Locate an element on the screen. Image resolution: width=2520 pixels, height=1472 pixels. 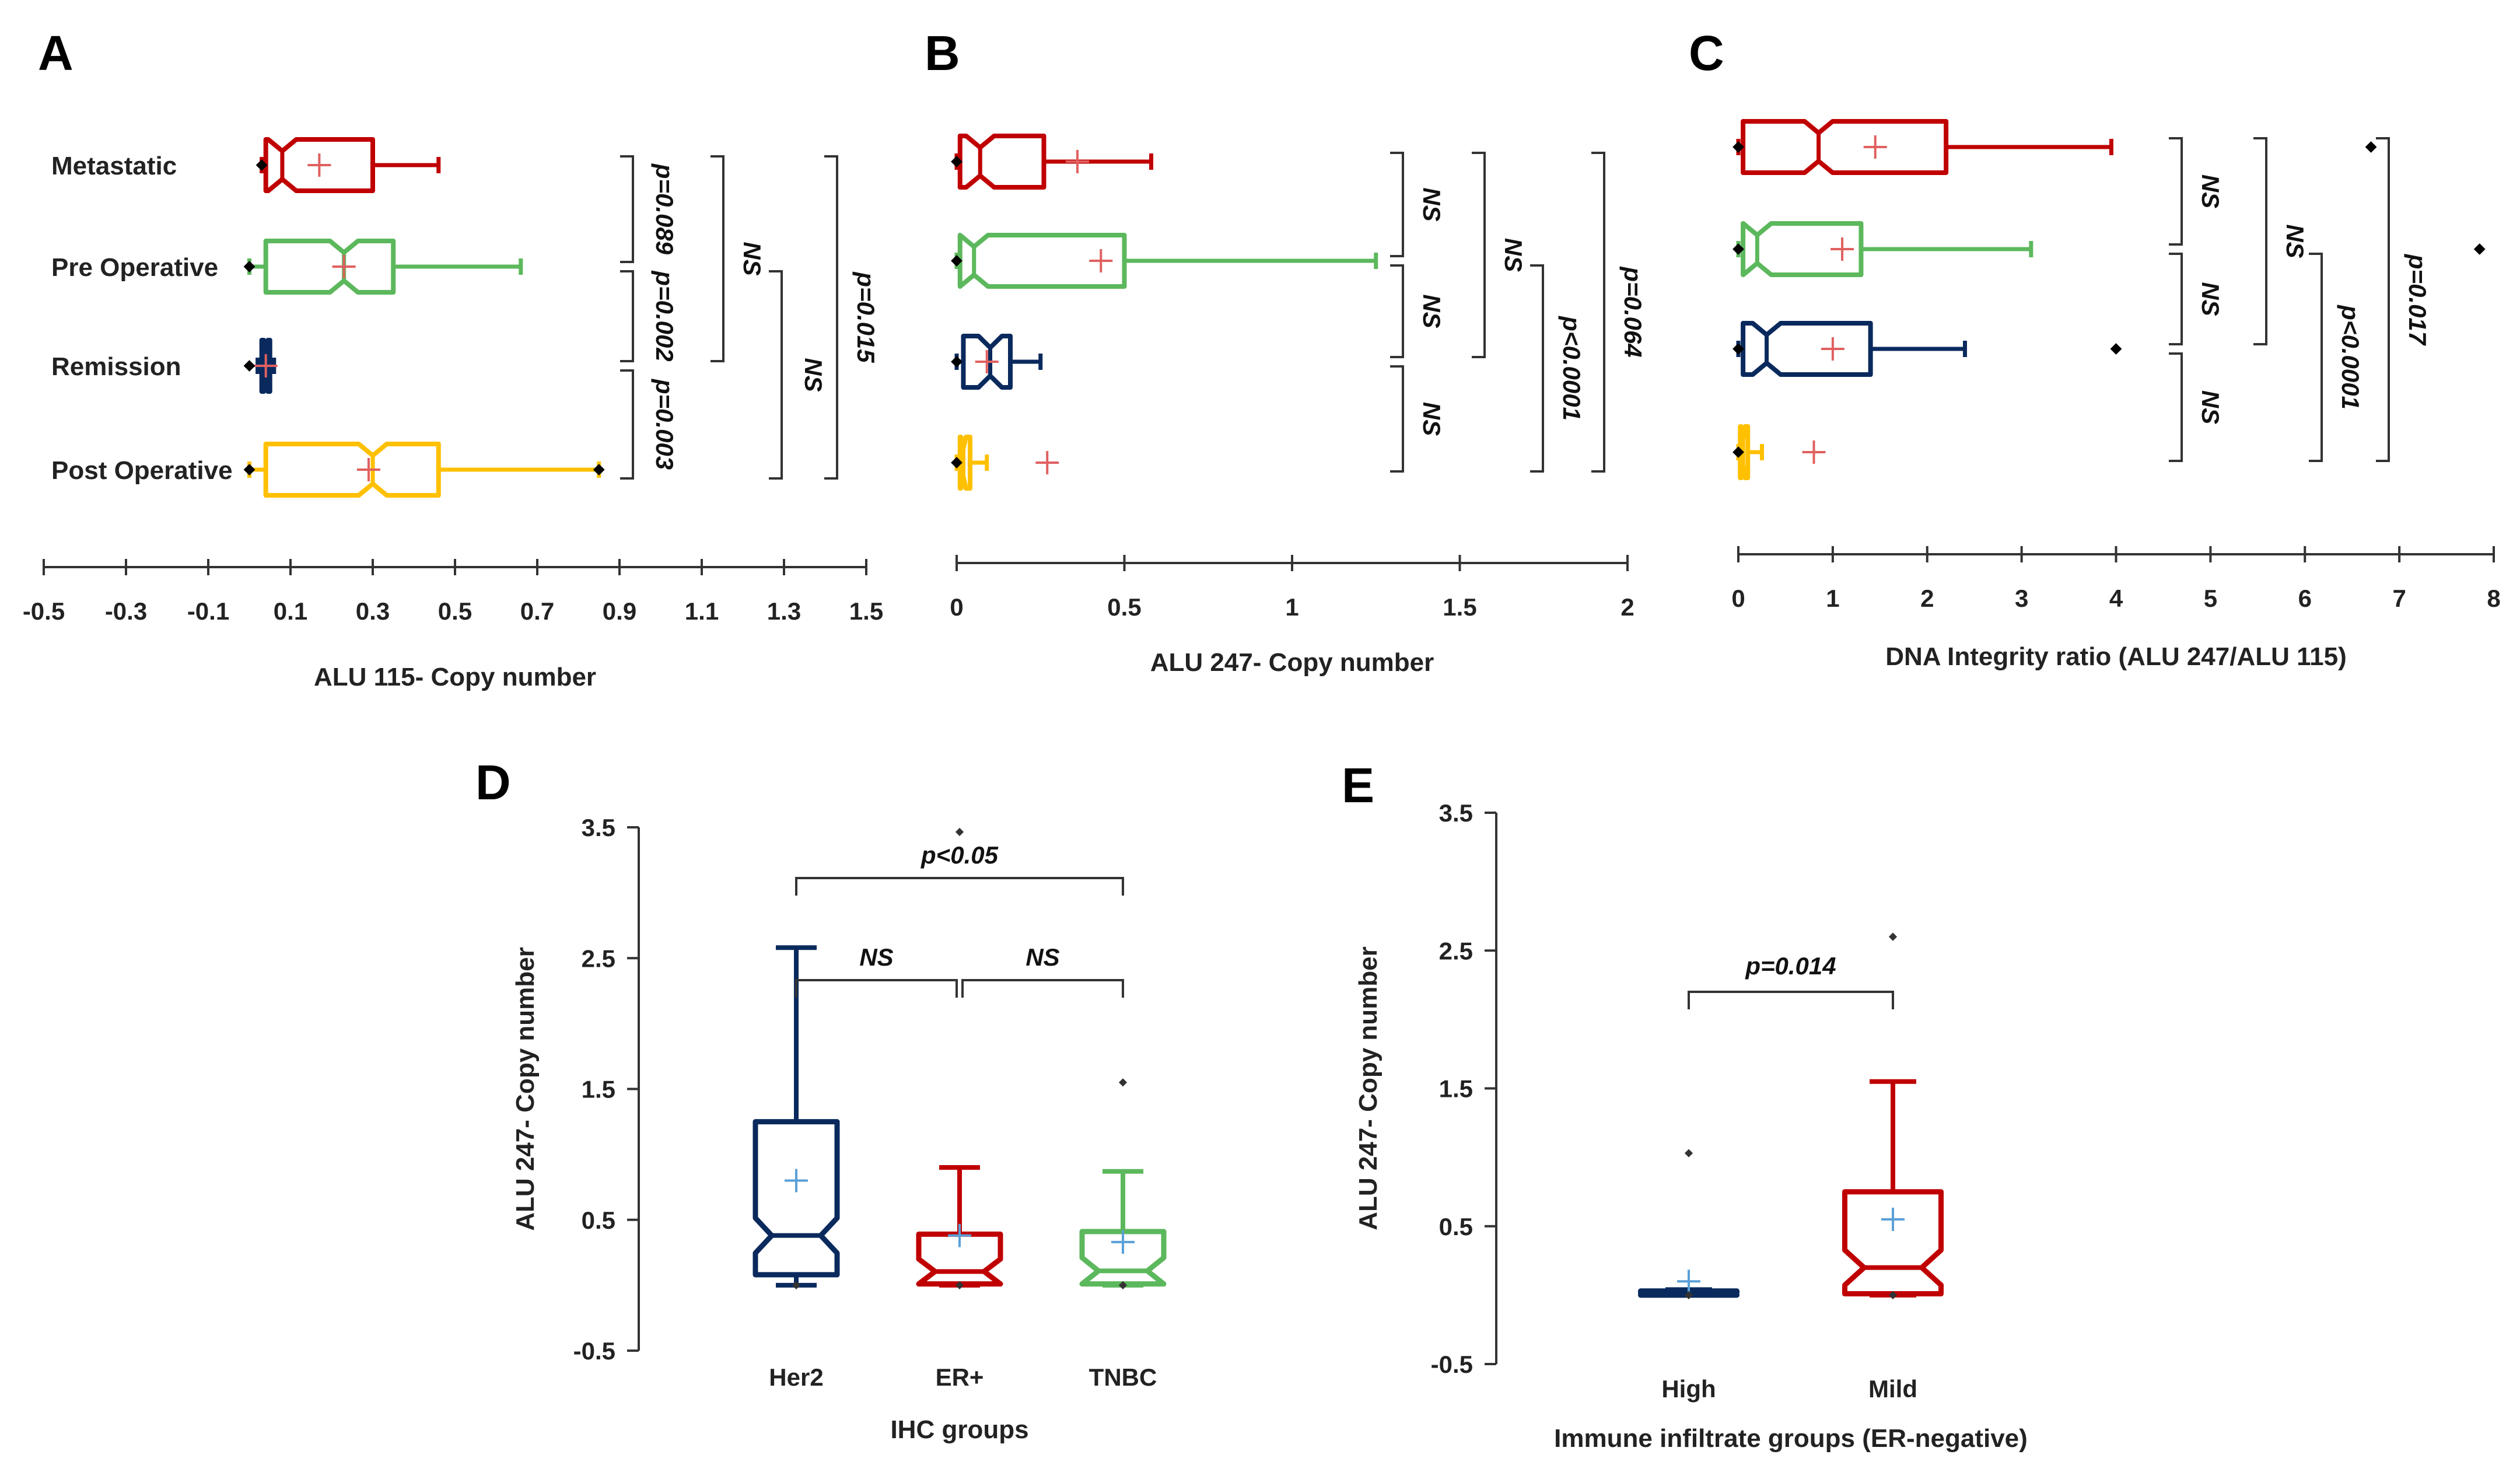
x-axis-title: ALU 115- Copy number is located at coordinates (455, 677).